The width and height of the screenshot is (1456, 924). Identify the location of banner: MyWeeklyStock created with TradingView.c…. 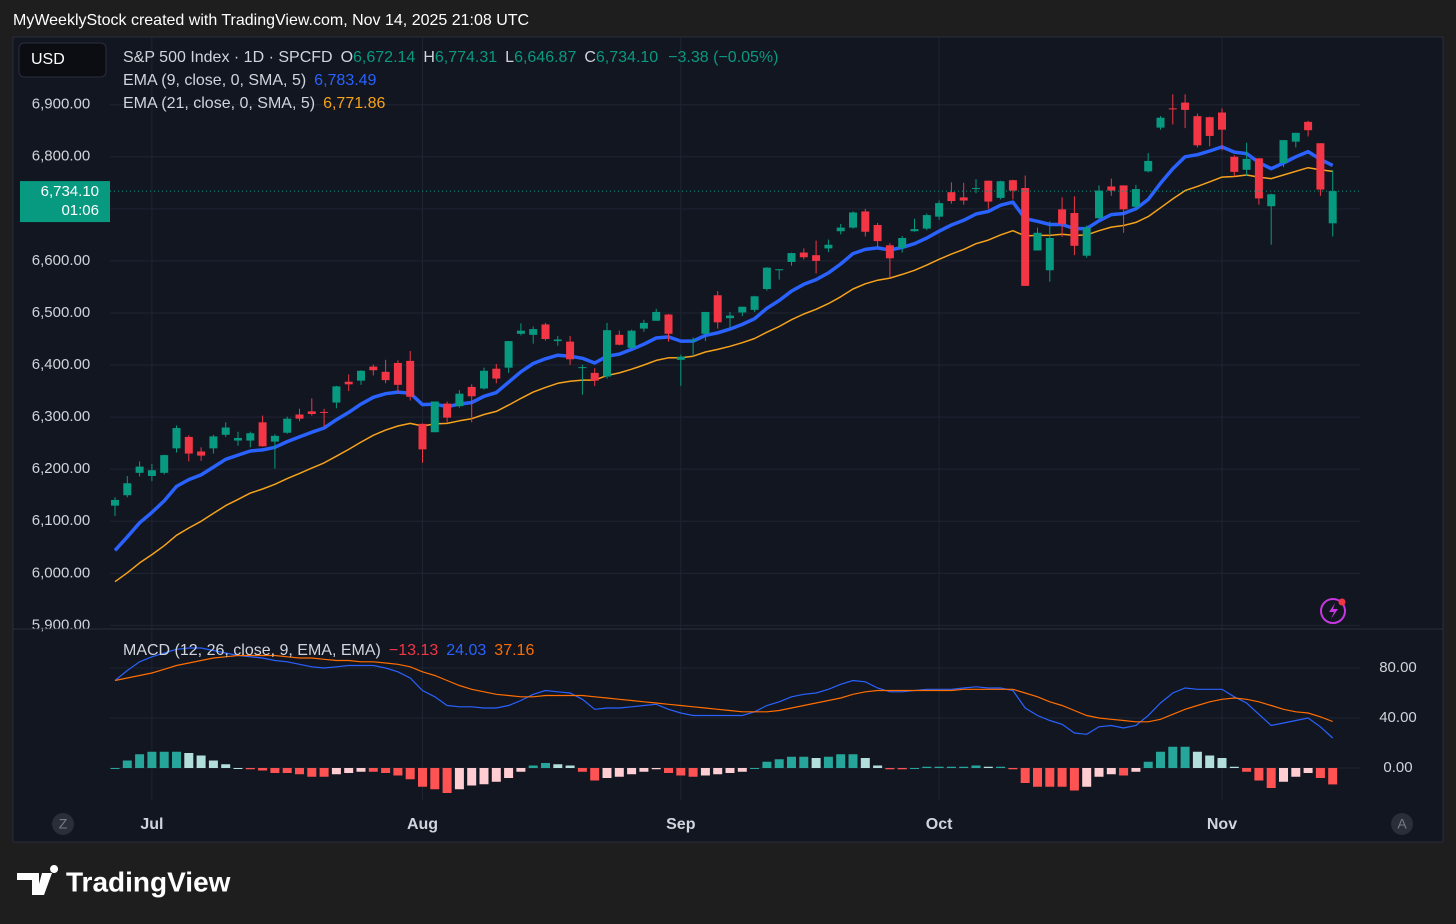
(271, 20).